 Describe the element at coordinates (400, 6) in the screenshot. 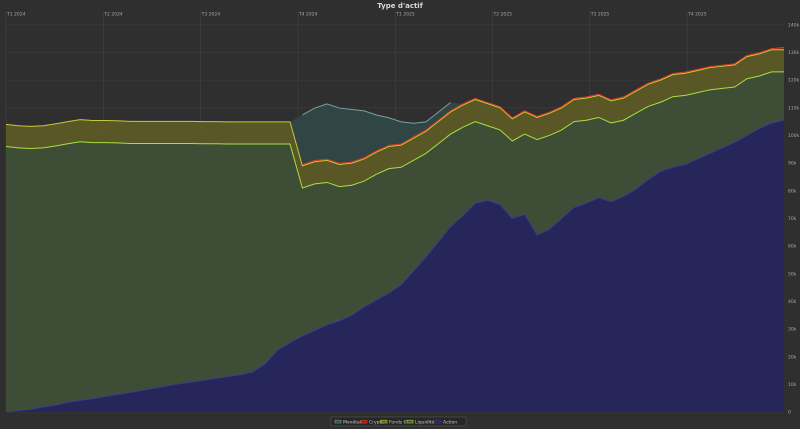

I see `chart-title: Type d'actif` at that location.